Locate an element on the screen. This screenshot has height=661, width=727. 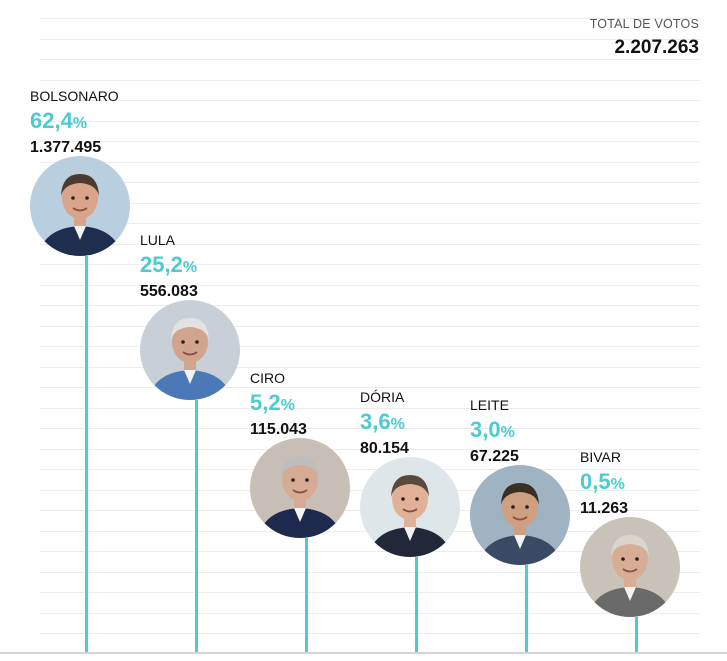
candidate-5: LEITE 3,0% 67.225 is located at coordinates (522, 524).